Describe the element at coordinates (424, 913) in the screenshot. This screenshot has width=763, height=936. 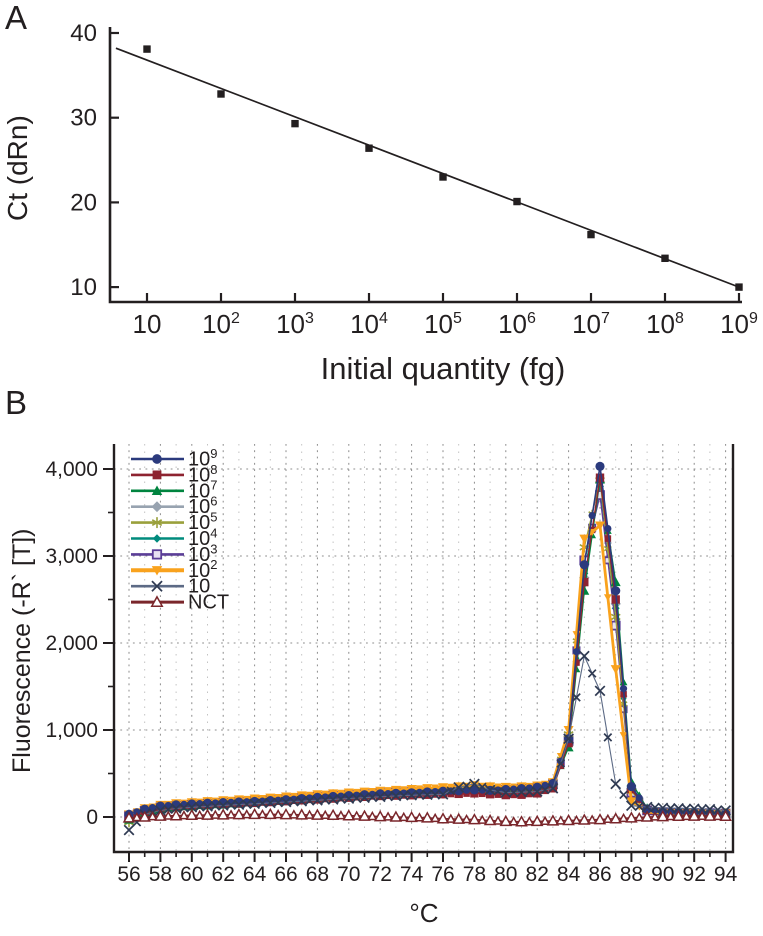
I see `panel-b-x-axis-title: °C` at that location.